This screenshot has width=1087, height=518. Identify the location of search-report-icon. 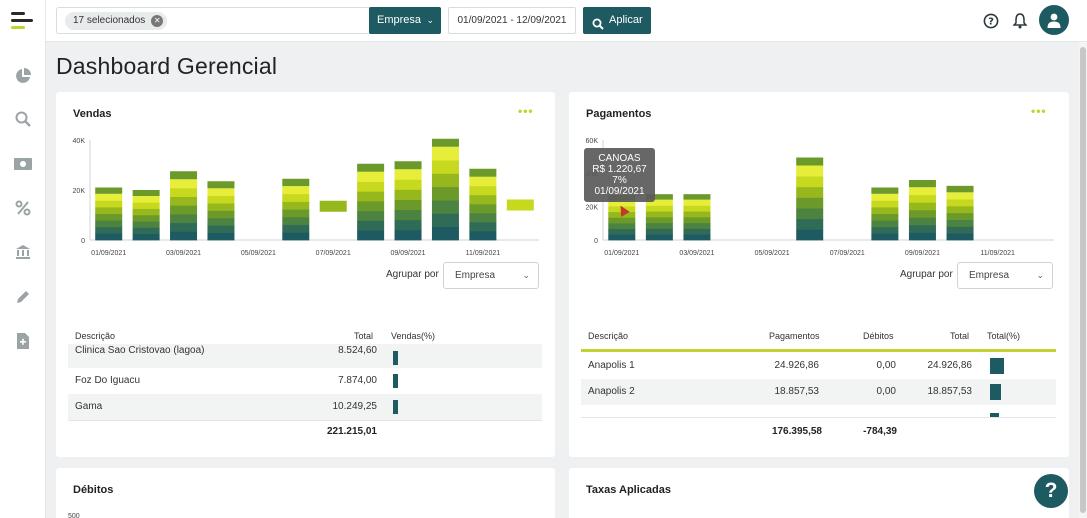
(23, 119).